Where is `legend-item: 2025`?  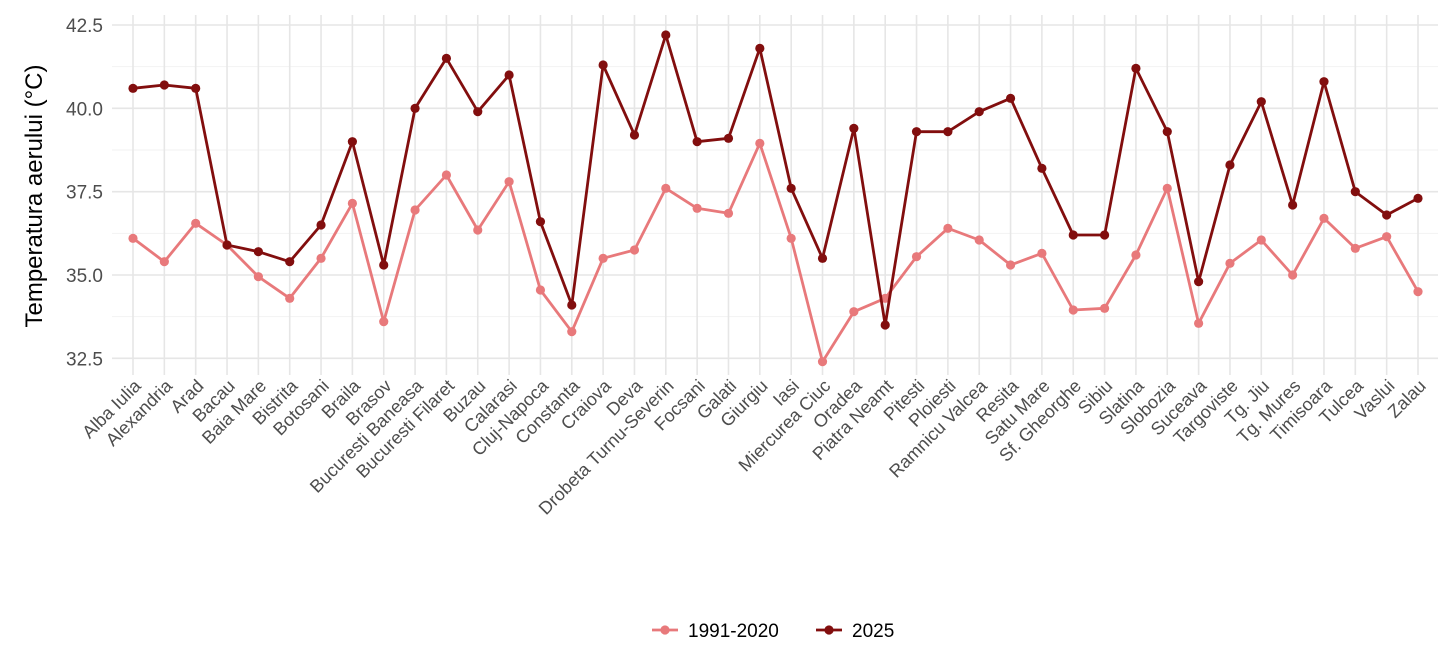 legend-item: 2025 is located at coordinates (855, 631).